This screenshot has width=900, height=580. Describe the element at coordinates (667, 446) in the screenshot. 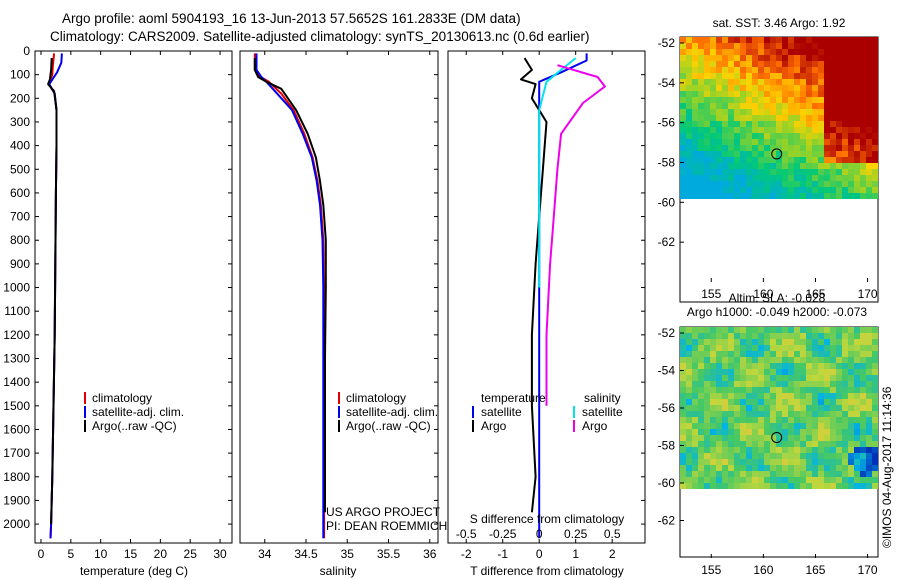

I see `map-y-tick-label: -58` at that location.